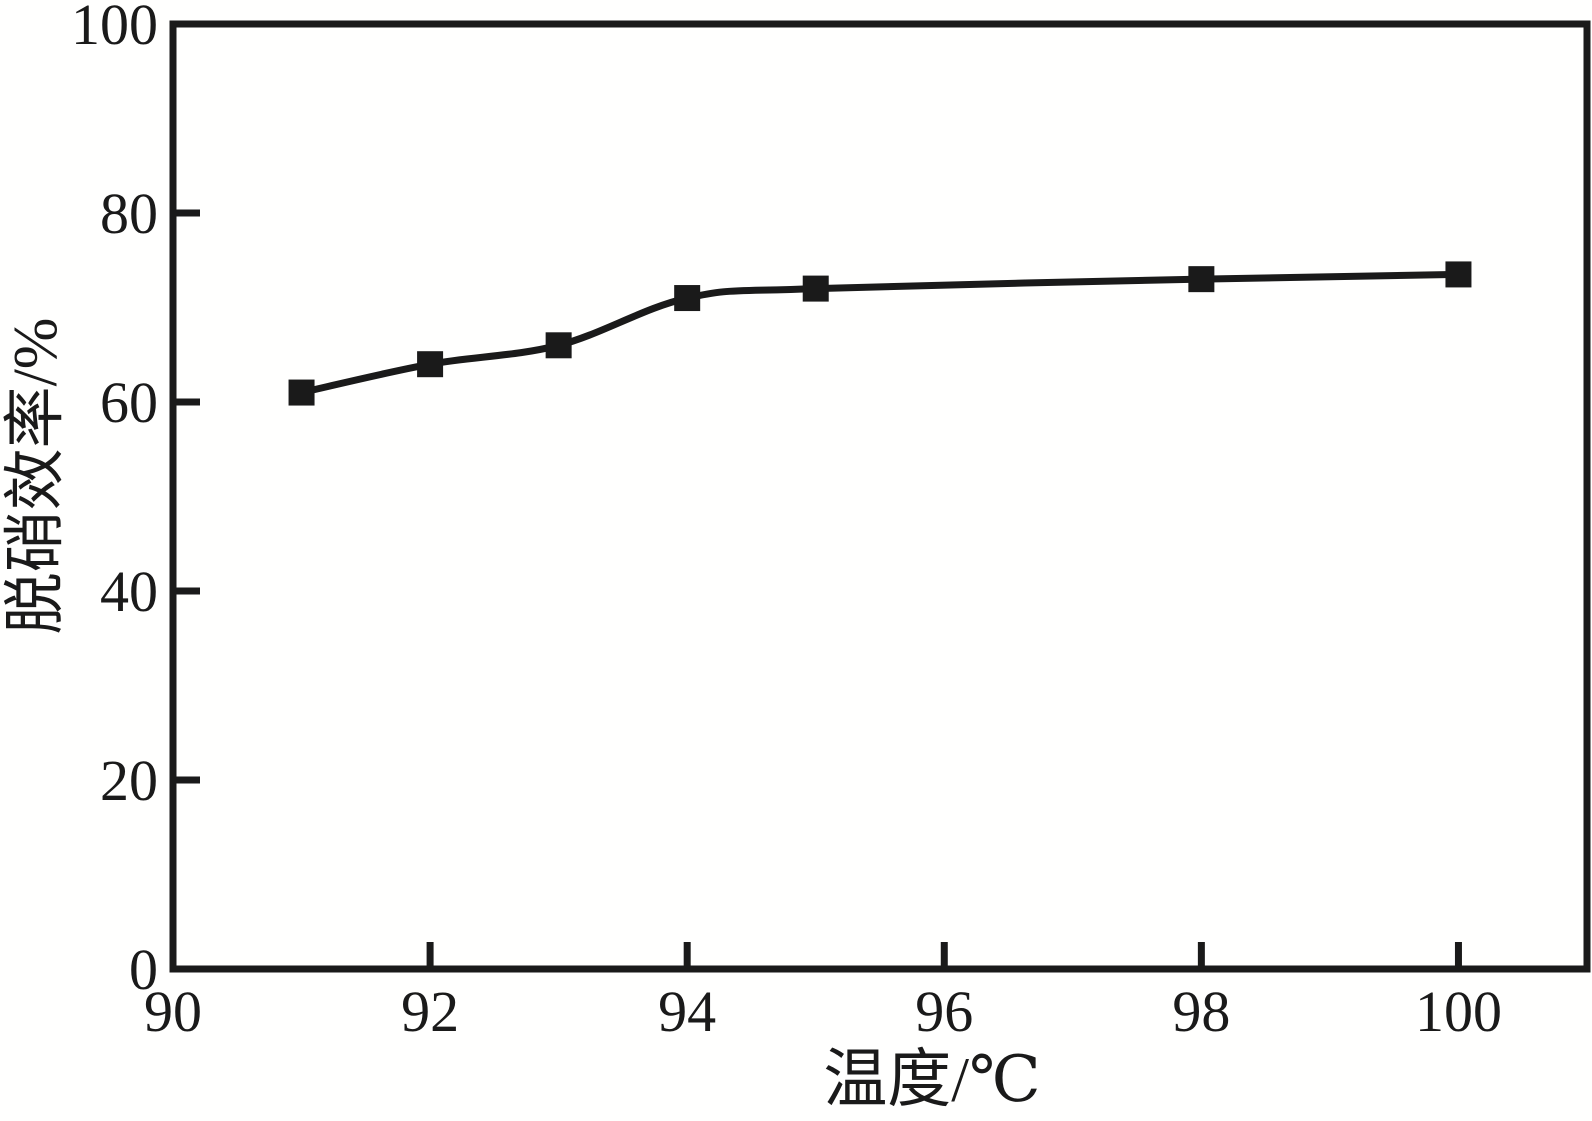  What do you see at coordinates (944, 1011) in the screenshot?
I see `x-tick-label: 96` at bounding box center [944, 1011].